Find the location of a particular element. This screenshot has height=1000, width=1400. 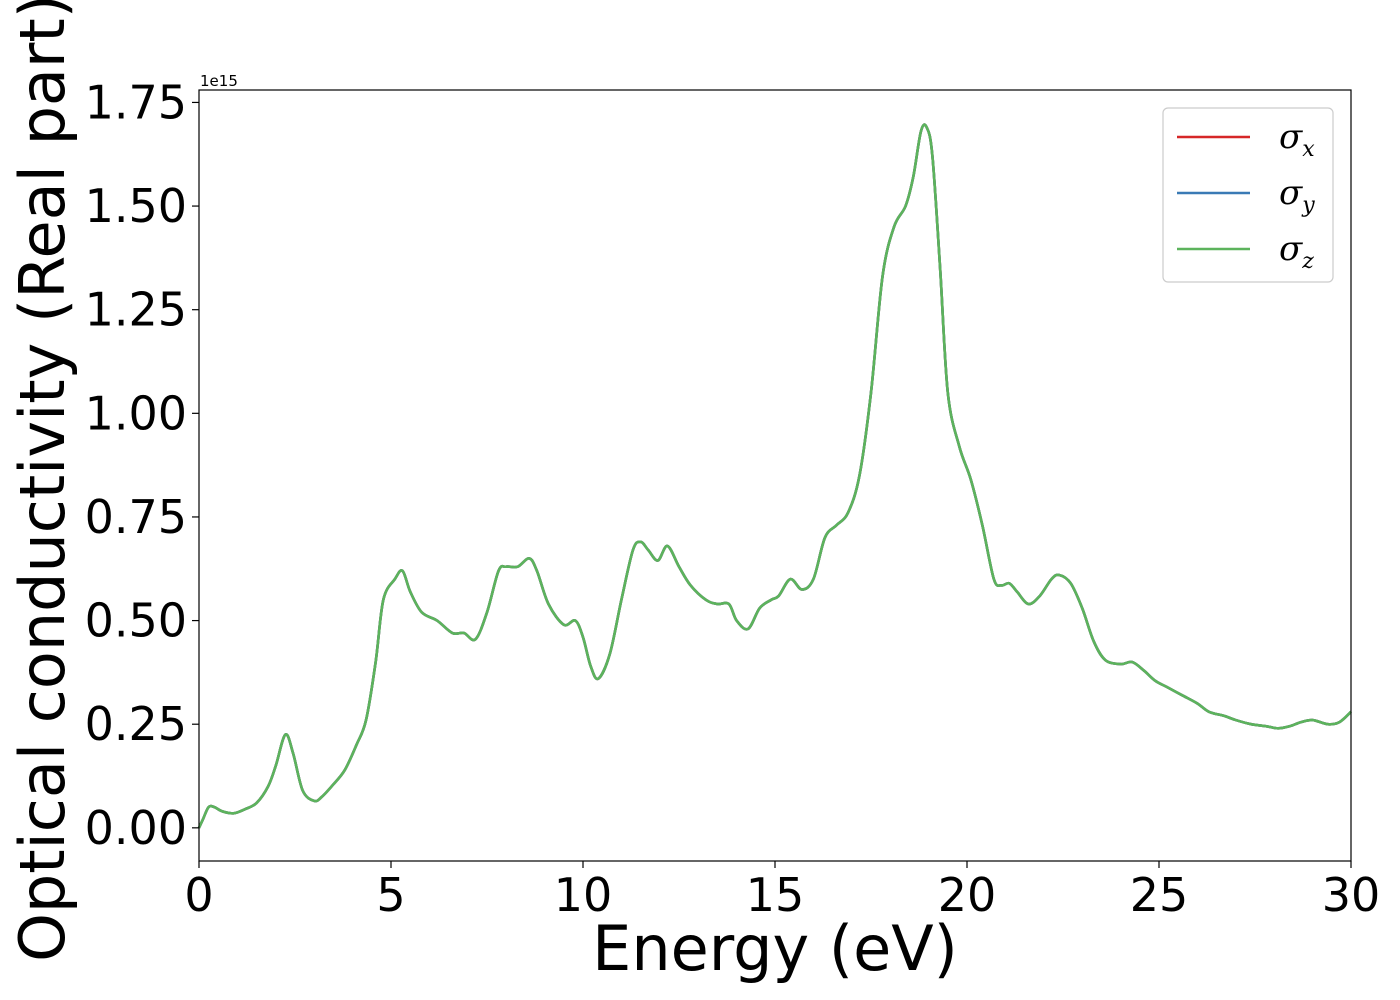

legend-label-sigma-y: σy is located at coordinates (1297, 195).